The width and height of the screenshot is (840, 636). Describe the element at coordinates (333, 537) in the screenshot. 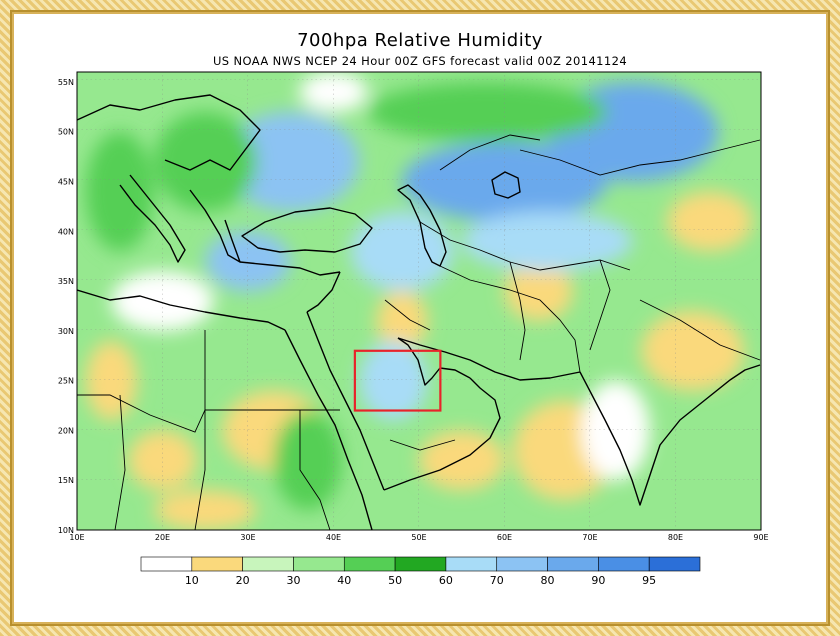

I see `lon-tick-label: 40E` at that location.